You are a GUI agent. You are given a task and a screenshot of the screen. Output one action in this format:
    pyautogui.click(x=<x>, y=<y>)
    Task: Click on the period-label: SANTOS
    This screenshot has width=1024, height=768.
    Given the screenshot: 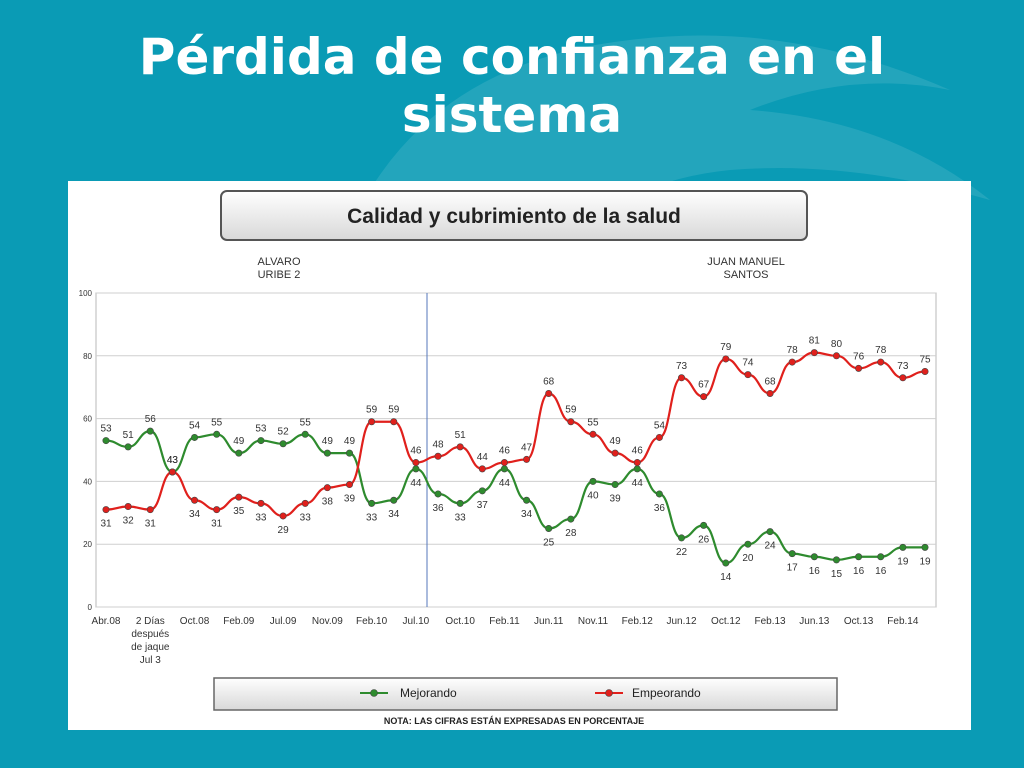 What is the action you would take?
    pyautogui.click(x=745, y=275)
    